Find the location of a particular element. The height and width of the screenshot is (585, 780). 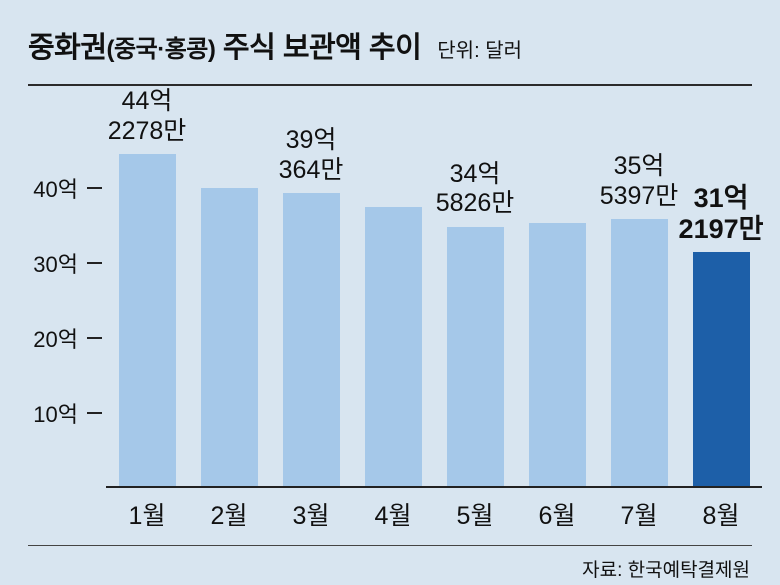

x-tick-label: 7월 is located at coordinates (639, 516).